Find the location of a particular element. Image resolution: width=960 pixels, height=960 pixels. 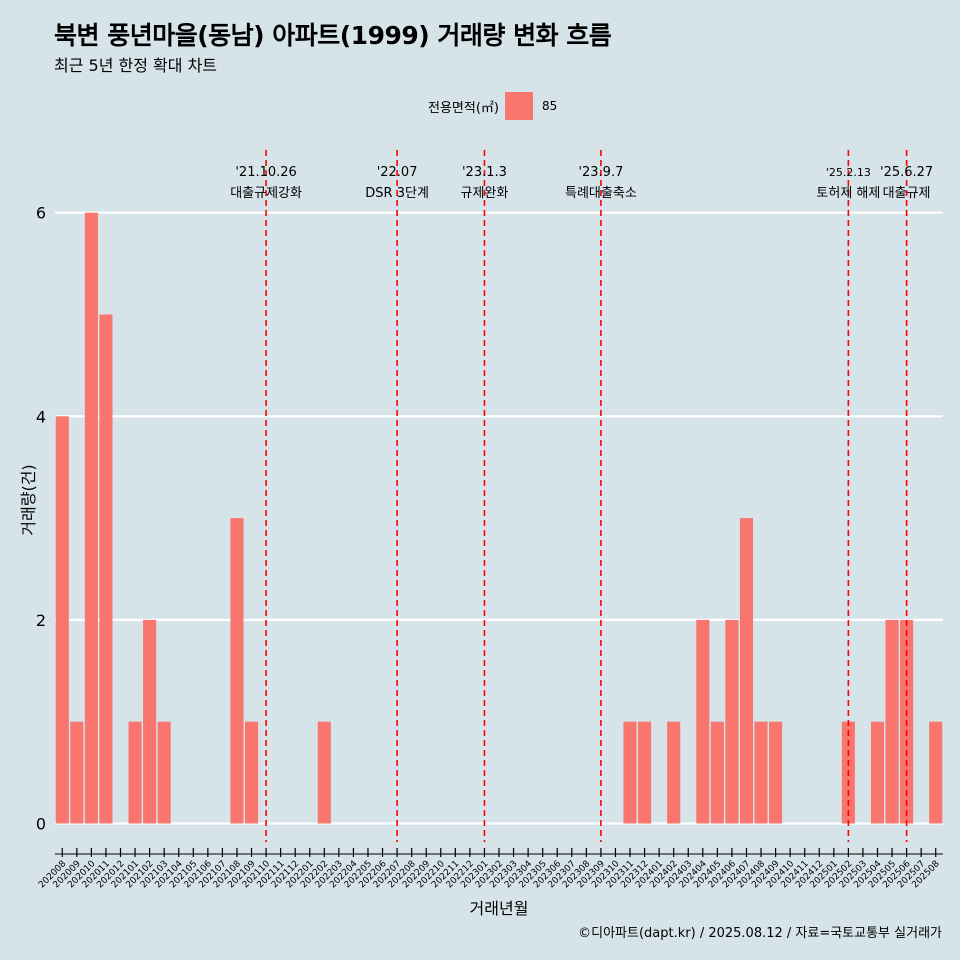

event-label: 대출규제 is located at coordinates (907, 193).